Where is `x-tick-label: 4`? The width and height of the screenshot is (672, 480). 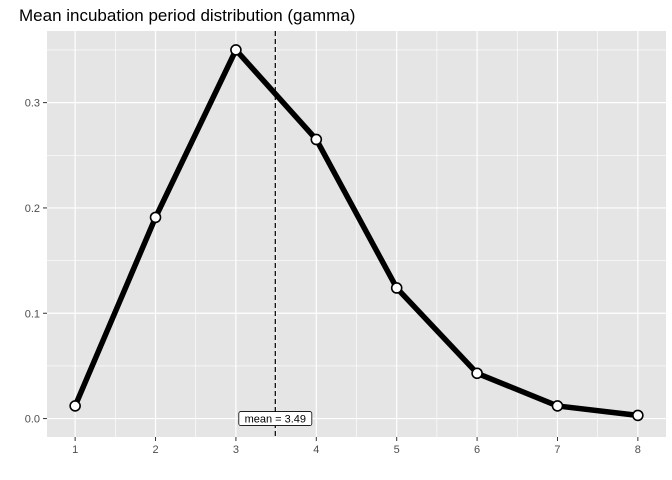 x-tick-label: 4 is located at coordinates (316, 450).